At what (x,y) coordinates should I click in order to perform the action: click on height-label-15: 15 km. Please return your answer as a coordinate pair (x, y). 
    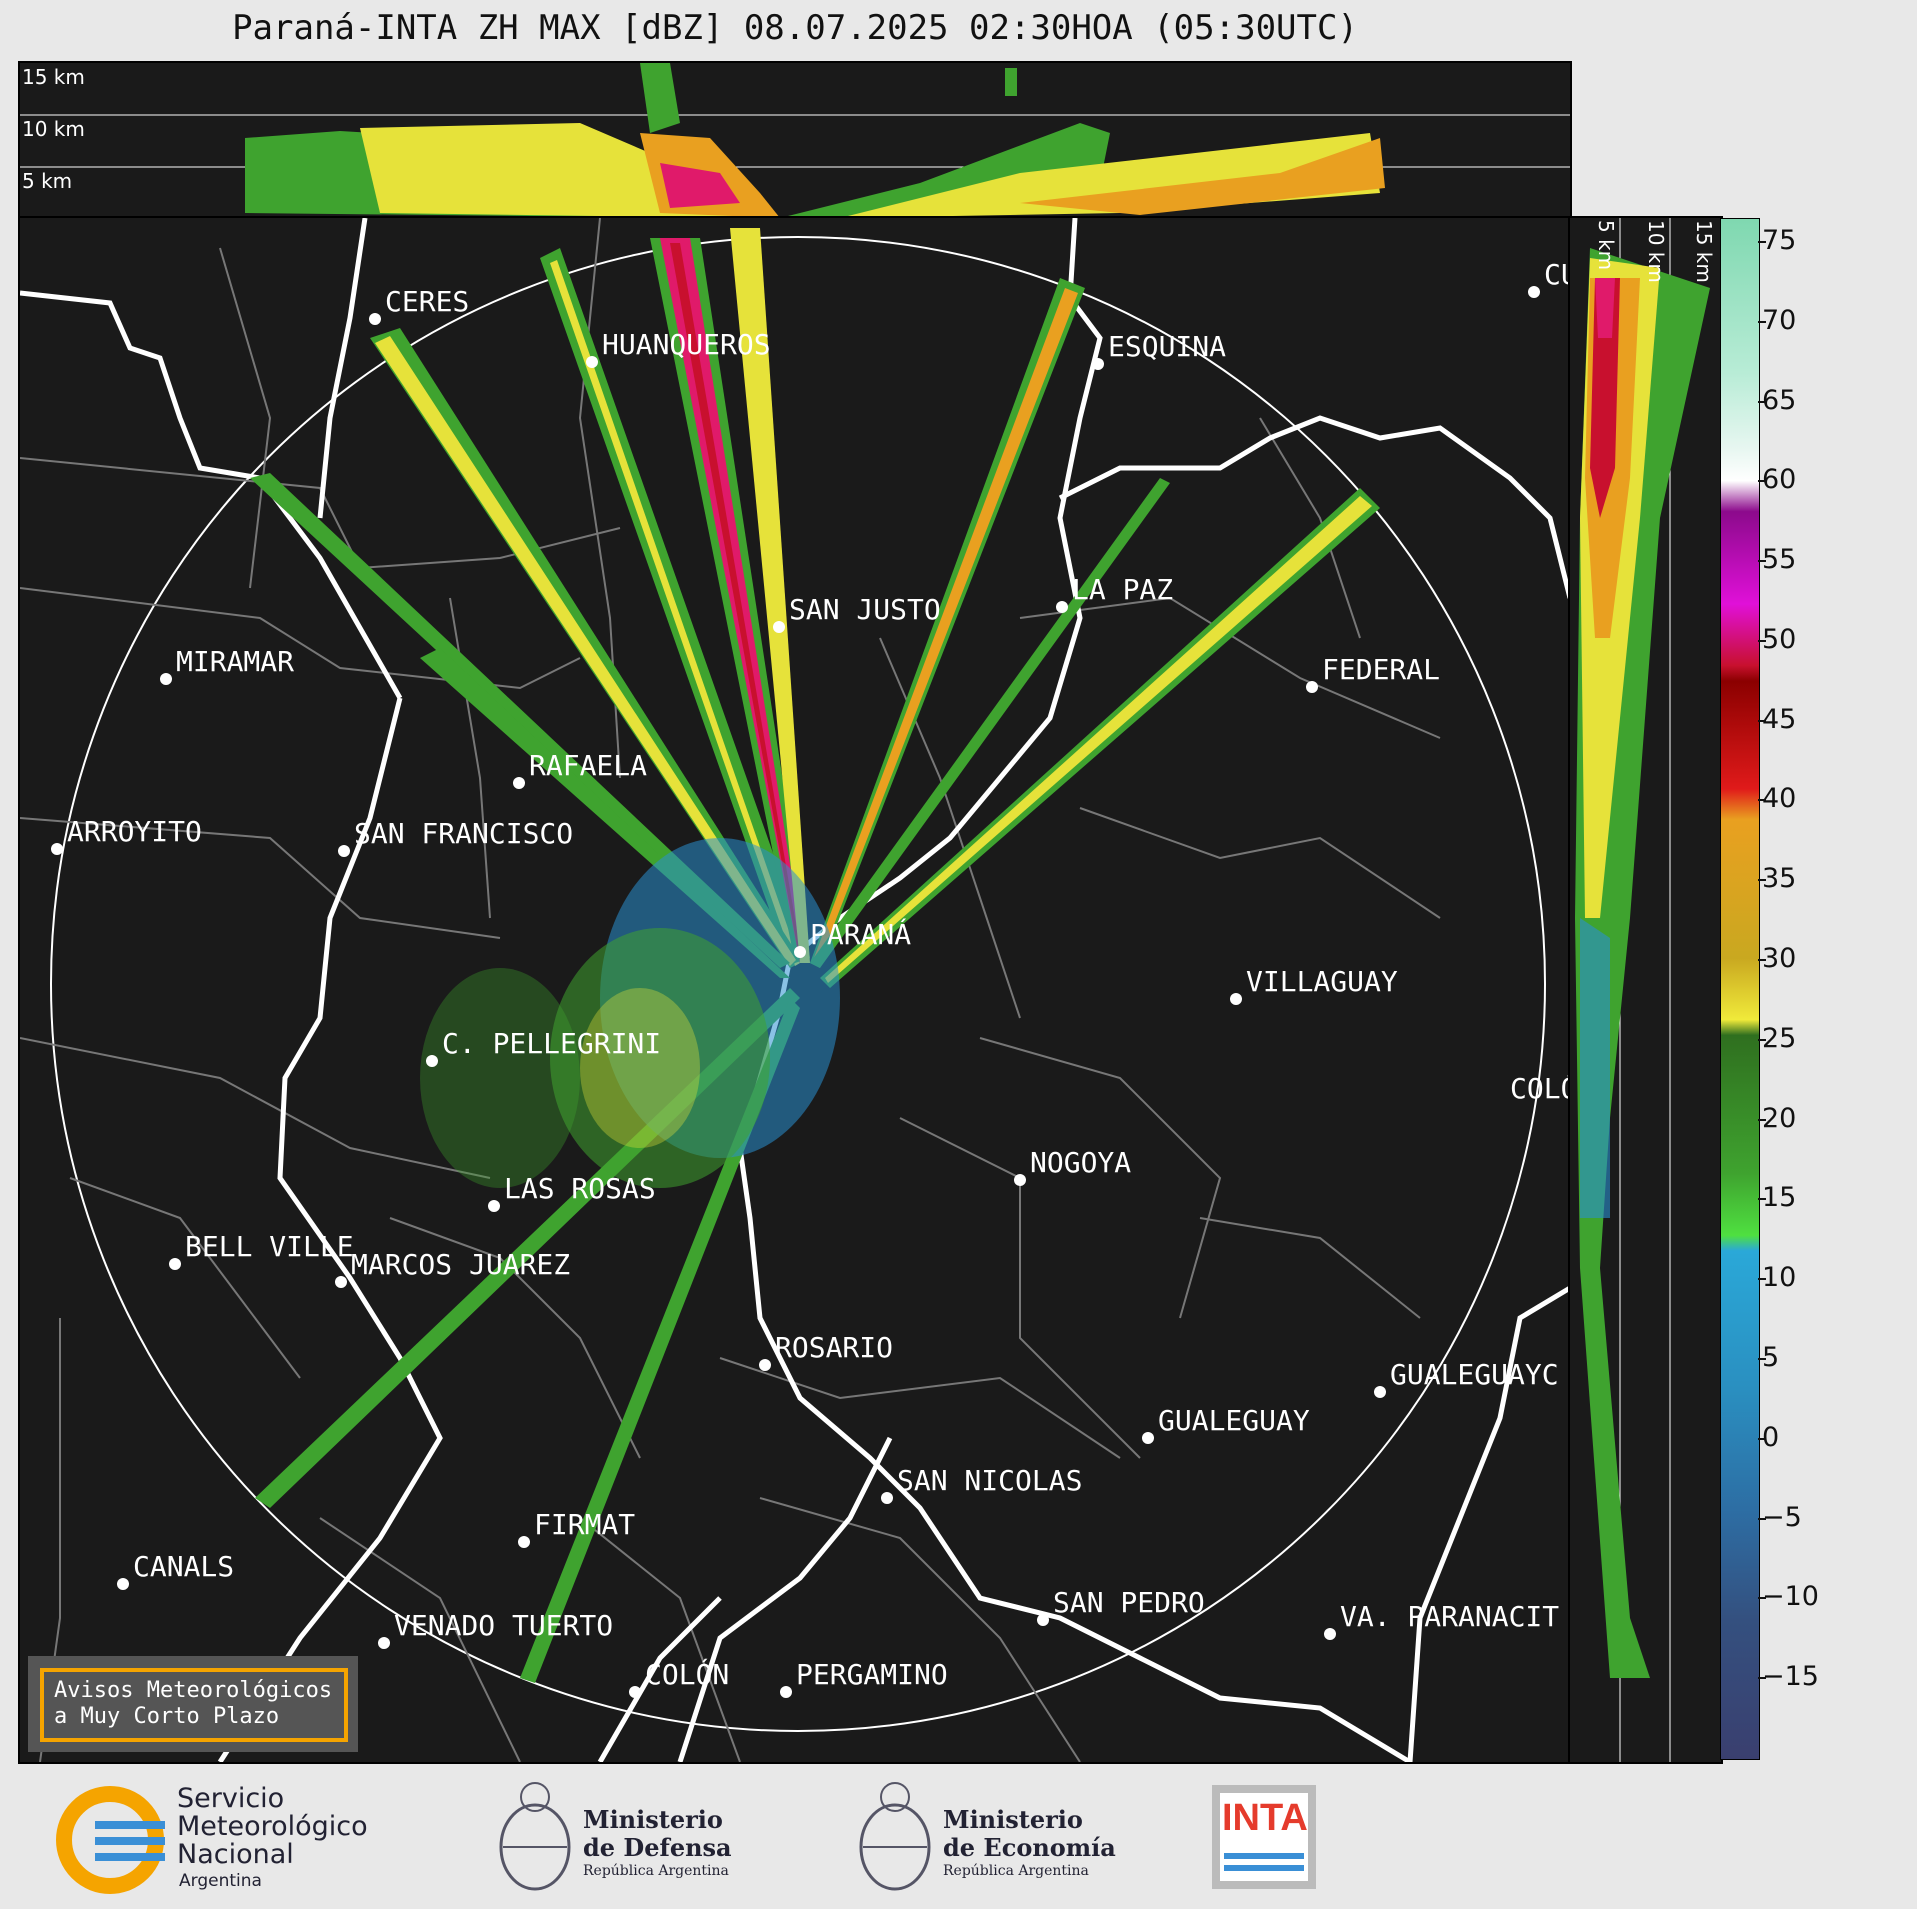
    Looking at the image, I should click on (53, 77).